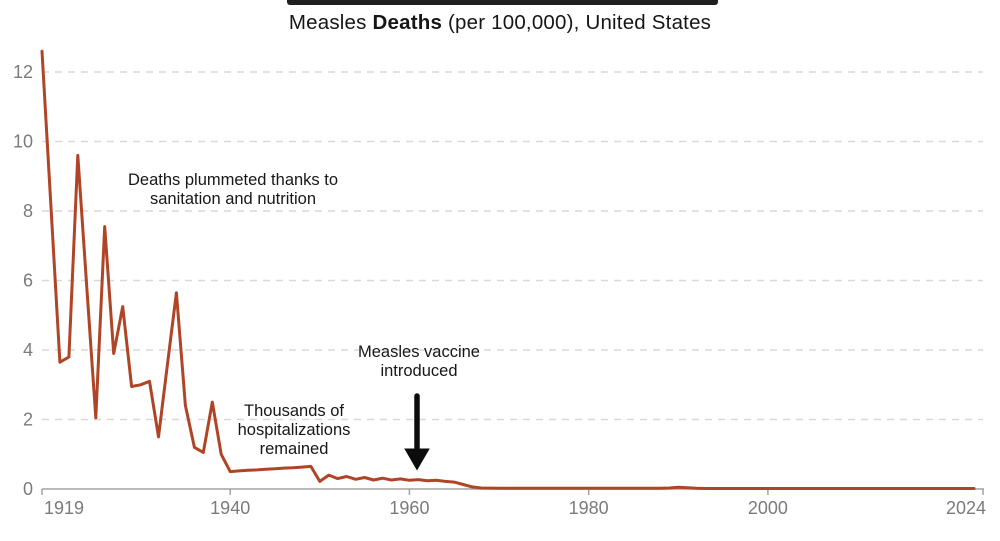 The width and height of the screenshot is (1000, 541). What do you see at coordinates (407, 22) in the screenshot?
I see `title-bold-word: Deaths` at bounding box center [407, 22].